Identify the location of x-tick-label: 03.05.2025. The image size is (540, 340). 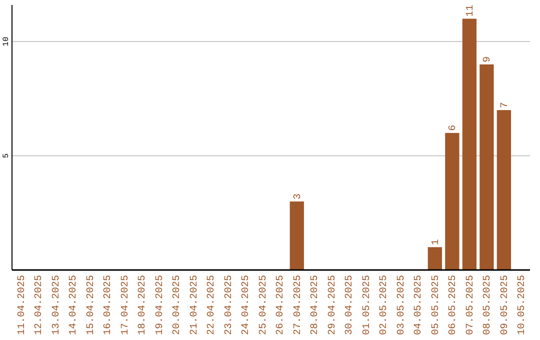
(402, 305).